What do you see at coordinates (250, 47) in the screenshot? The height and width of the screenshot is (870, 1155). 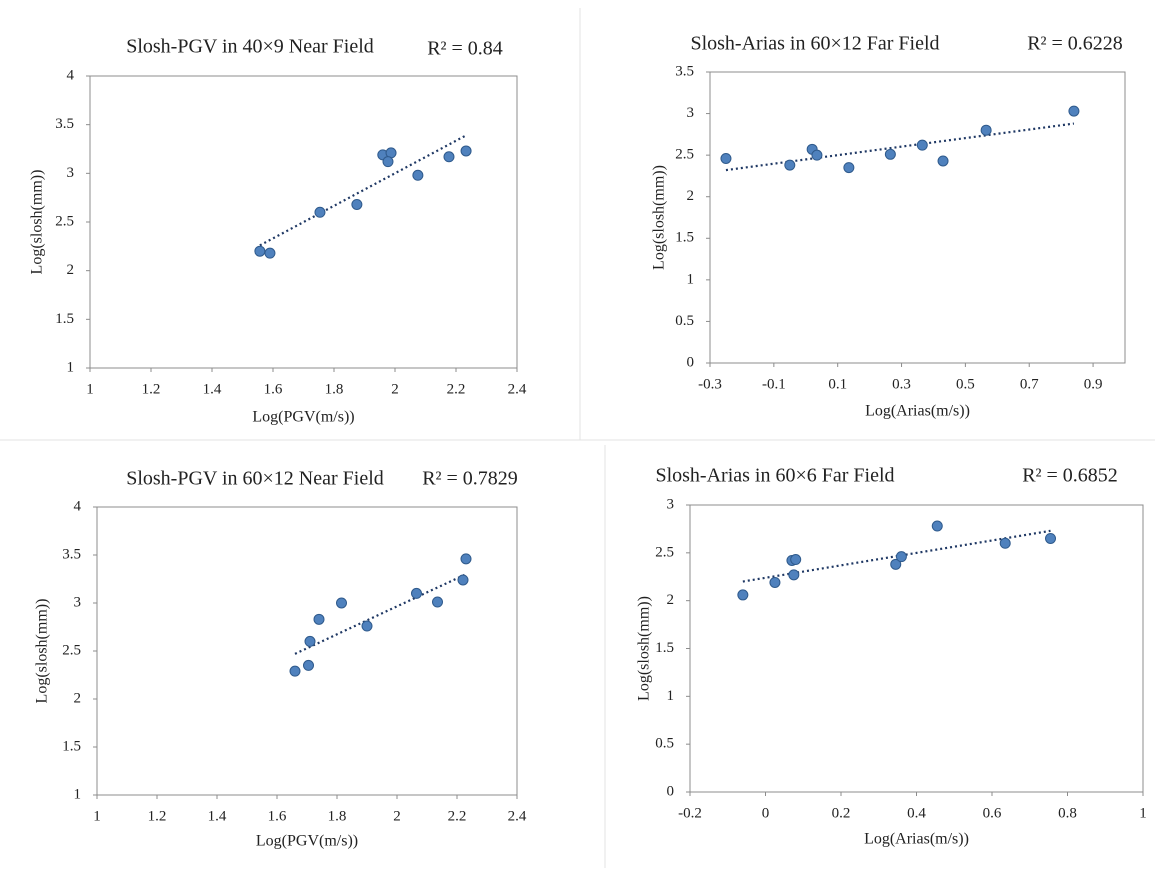 I see `chart-title: Slosh-PGV in 40×9 Near Field` at bounding box center [250, 47].